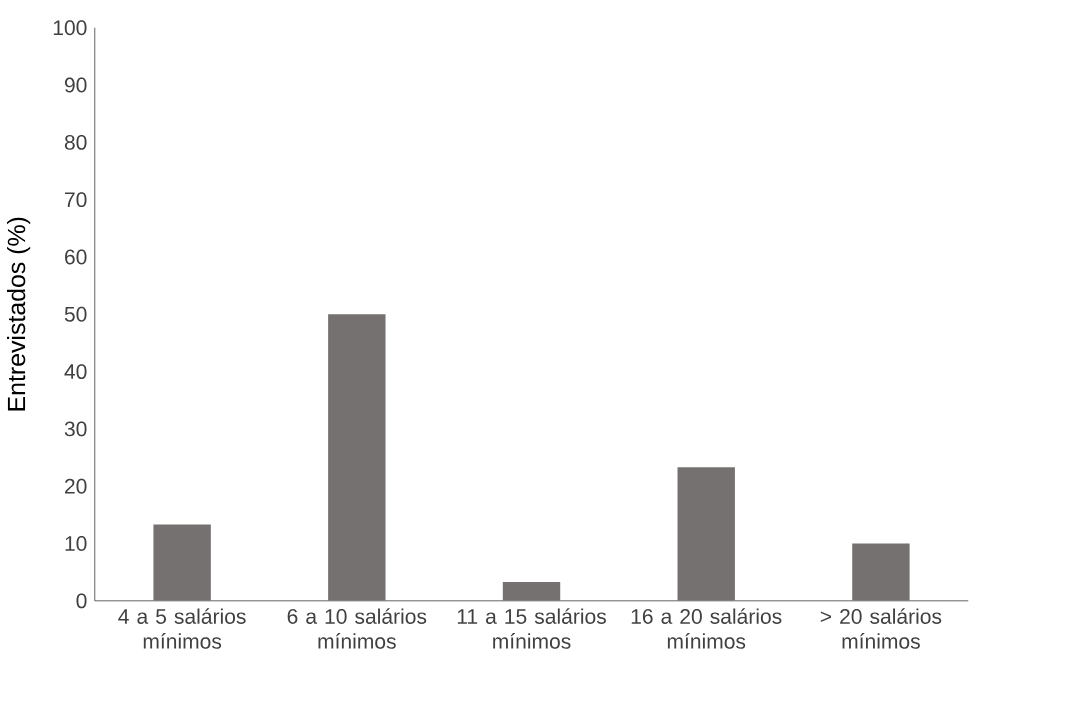 The width and height of the screenshot is (1069, 703). What do you see at coordinates (531, 628) in the screenshot?
I see `x-tick-label: 11 a 15 salários mínimos` at bounding box center [531, 628].